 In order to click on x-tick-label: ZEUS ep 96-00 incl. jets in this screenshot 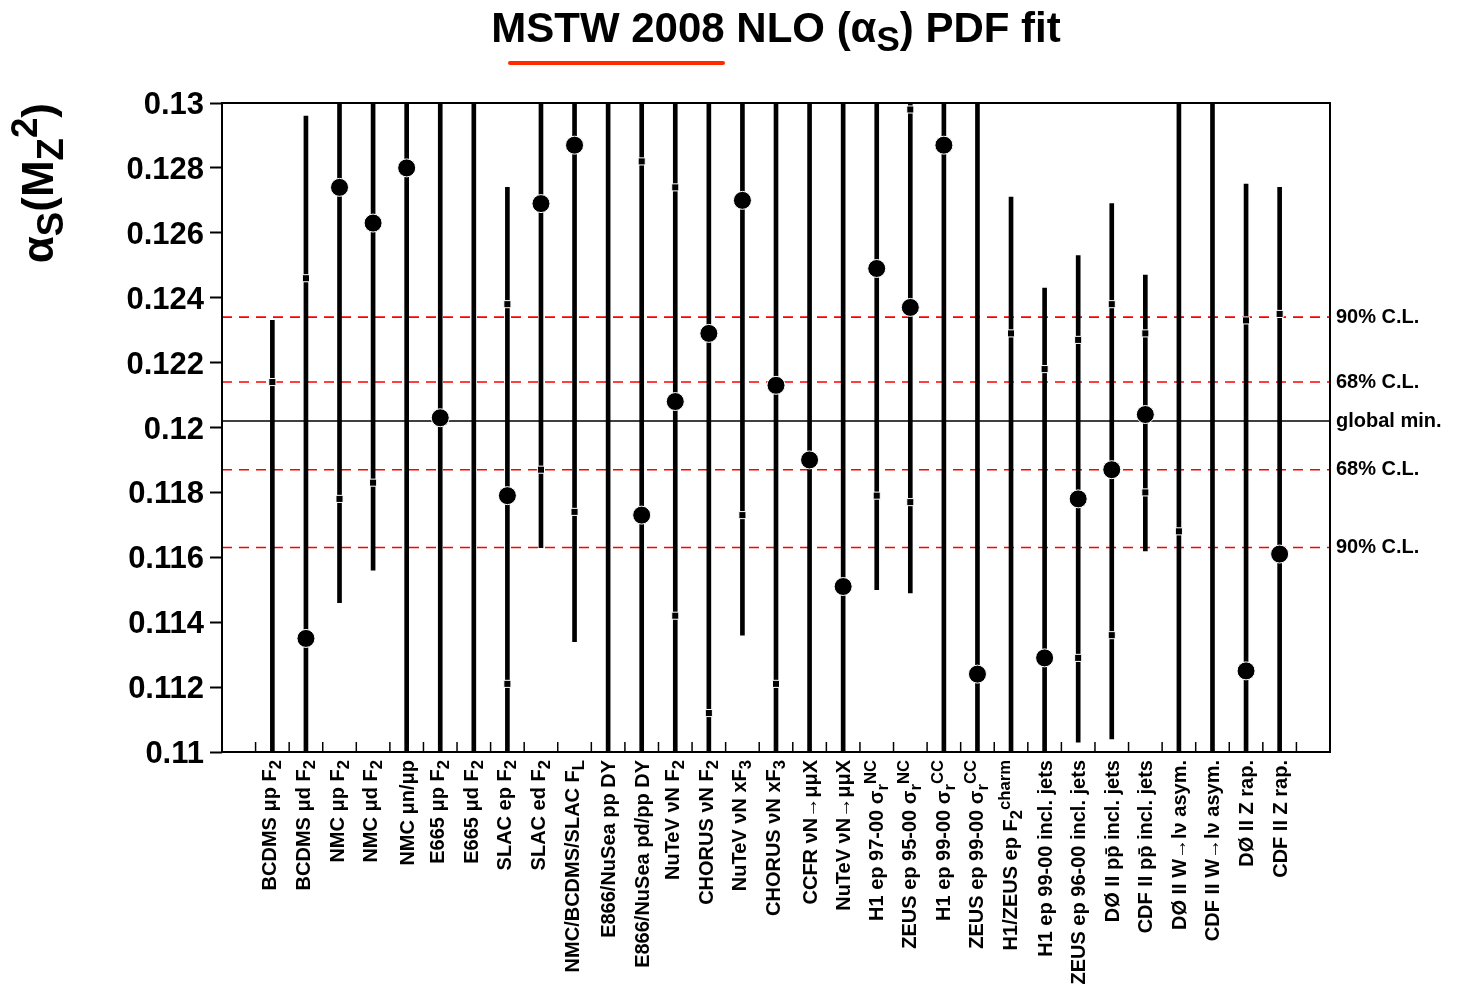, I will do `click(1078, 872)`.